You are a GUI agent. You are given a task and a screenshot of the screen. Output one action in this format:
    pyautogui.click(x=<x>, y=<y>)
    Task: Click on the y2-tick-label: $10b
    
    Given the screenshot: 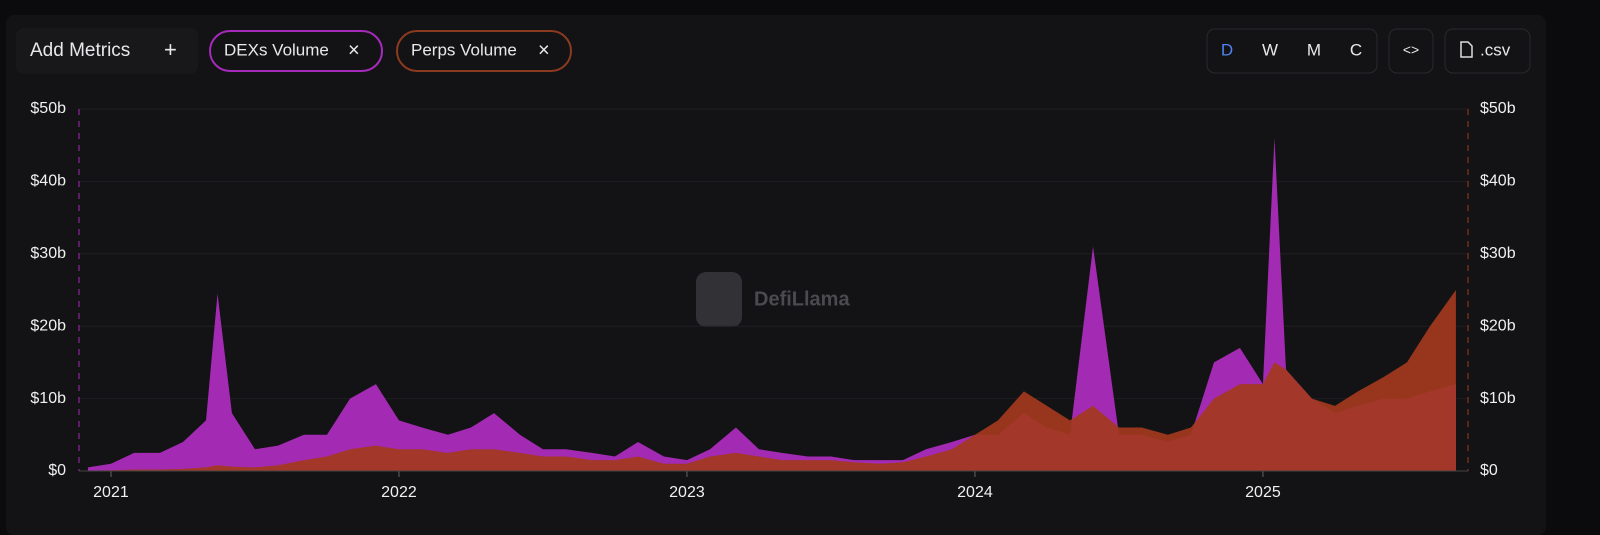 What is the action you would take?
    pyautogui.click(x=1498, y=398)
    